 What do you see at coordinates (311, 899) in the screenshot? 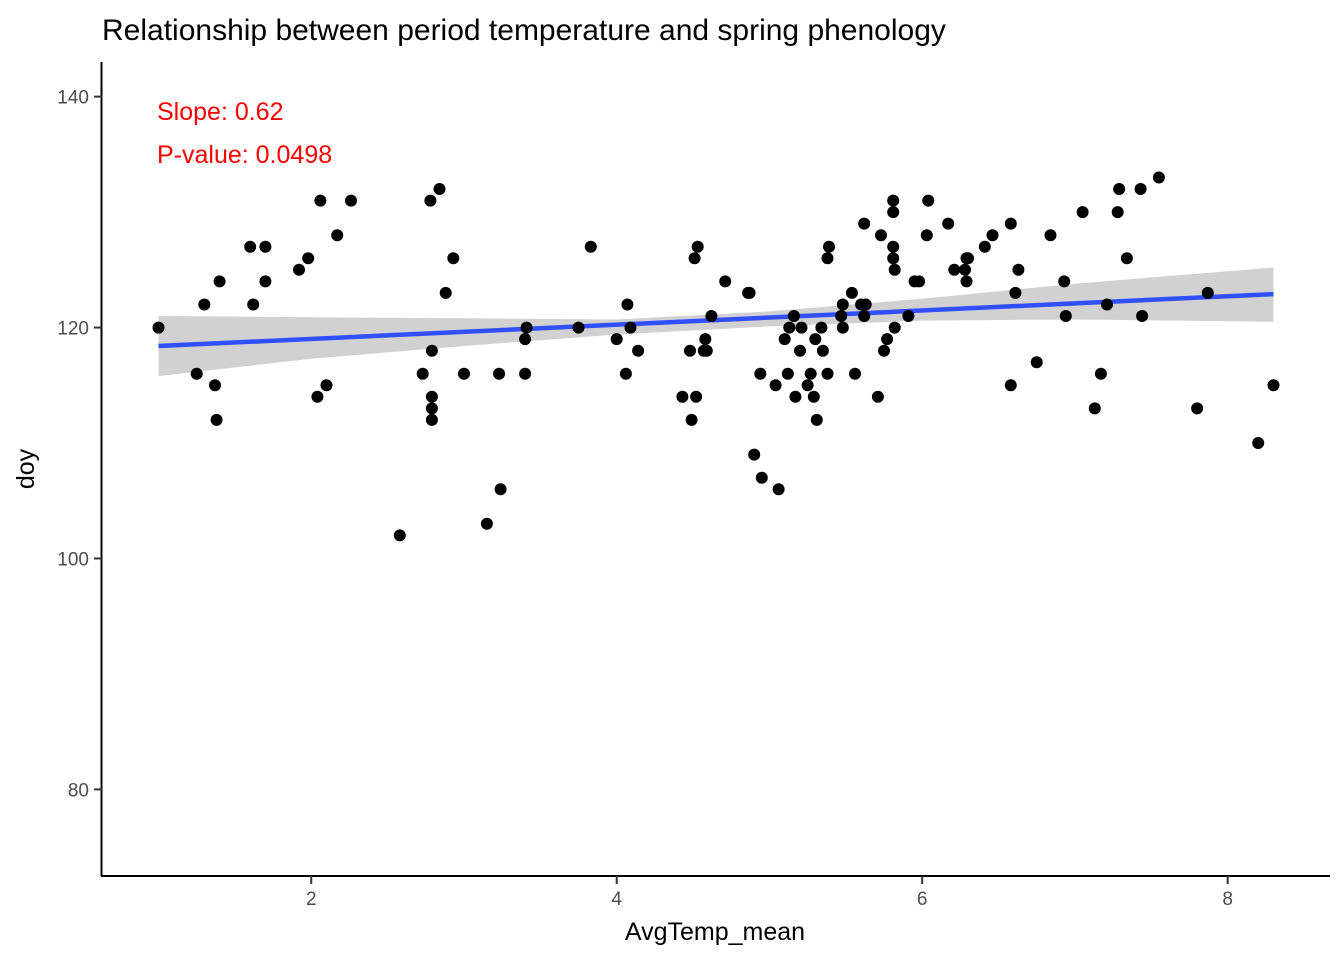
I see `x-tick-label: 2` at bounding box center [311, 899].